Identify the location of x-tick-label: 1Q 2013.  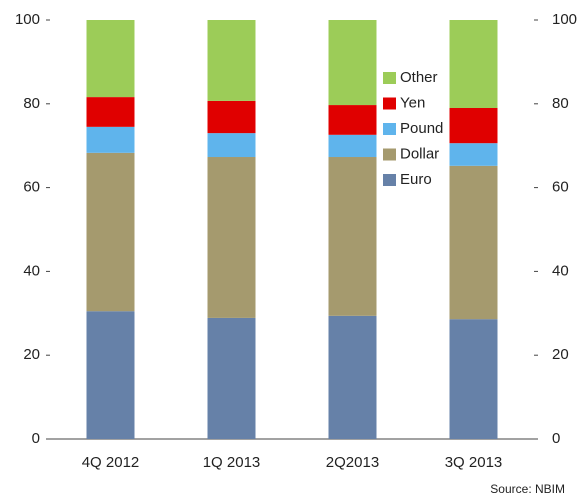
(232, 462).